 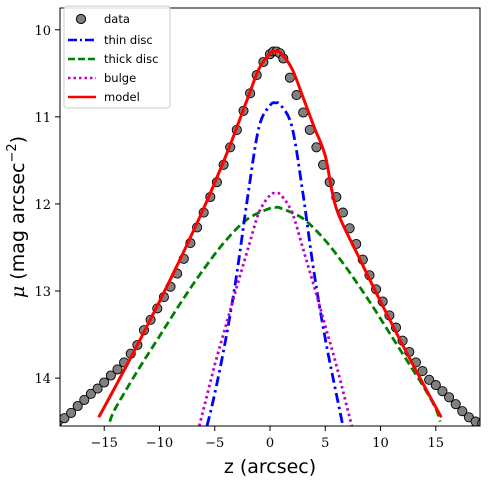 I want to click on x-tick-label: 15, so click(x=436, y=443).